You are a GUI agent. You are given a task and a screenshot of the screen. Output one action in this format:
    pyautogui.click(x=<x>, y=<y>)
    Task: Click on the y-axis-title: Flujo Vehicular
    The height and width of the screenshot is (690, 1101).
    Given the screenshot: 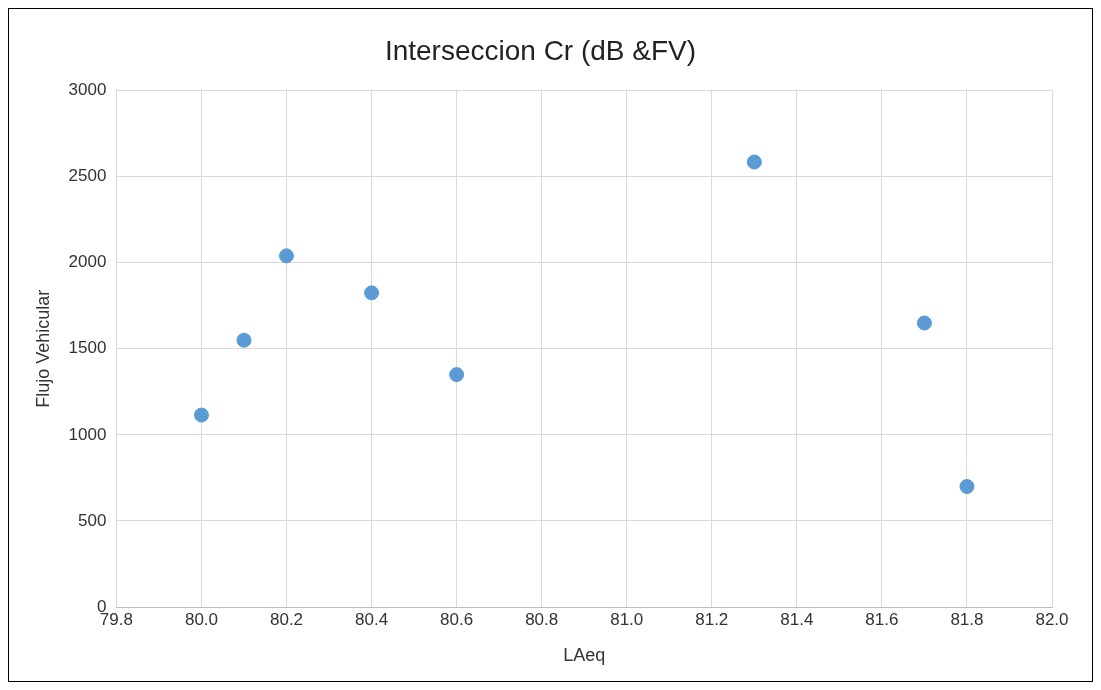 What is the action you would take?
    pyautogui.click(x=42, y=348)
    